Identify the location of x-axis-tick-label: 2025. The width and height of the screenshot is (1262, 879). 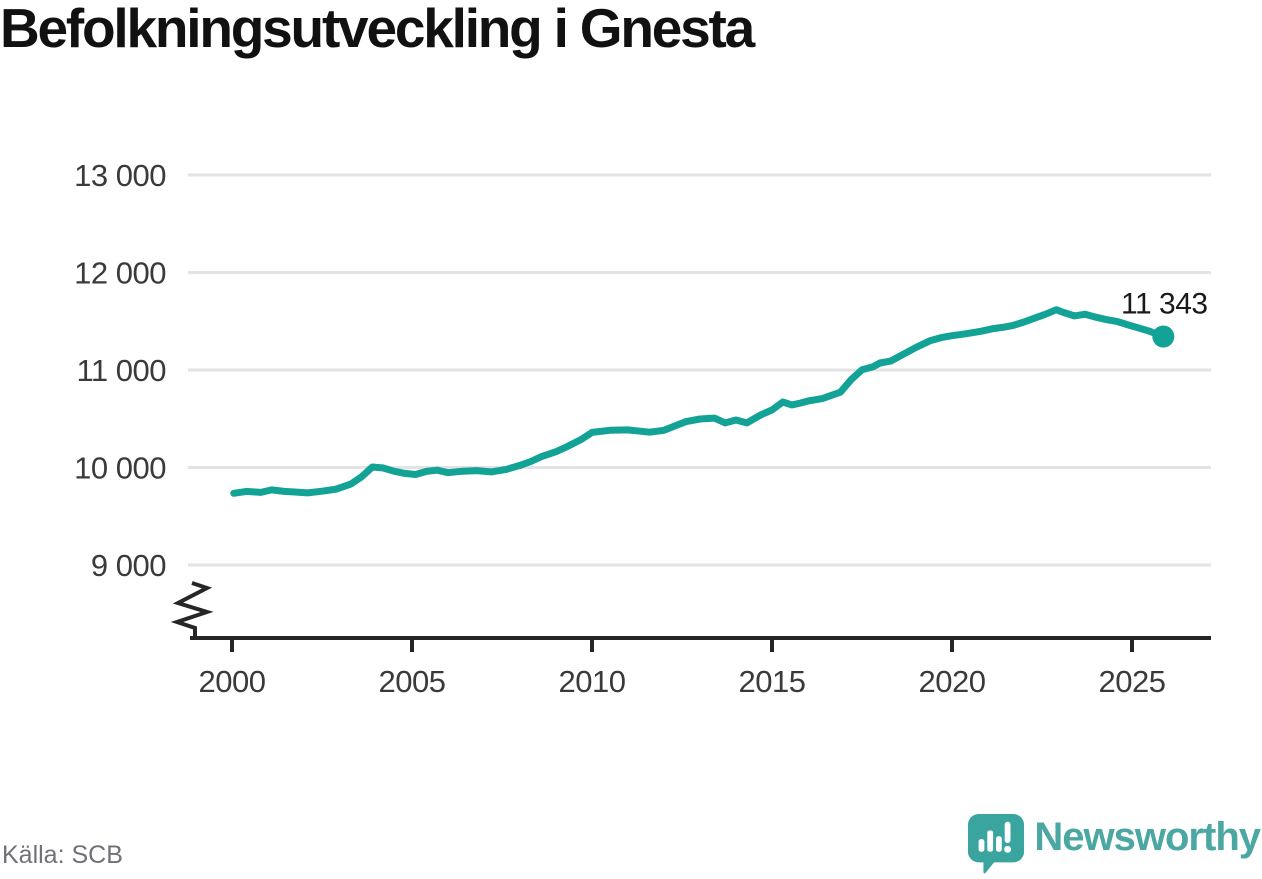
(1132, 681).